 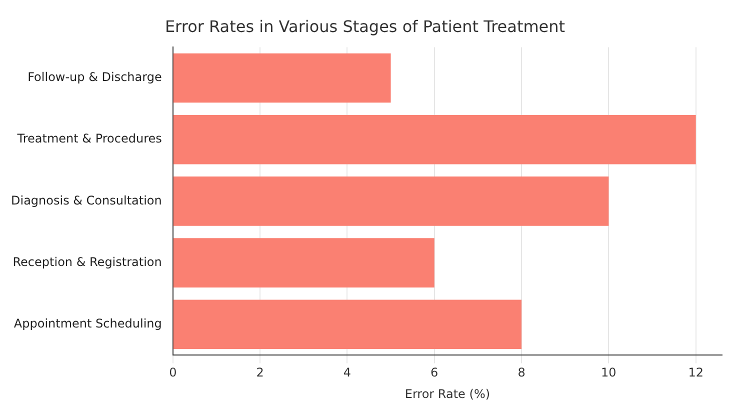 What do you see at coordinates (86, 200) in the screenshot?
I see `y-tick-label: Diagnosis & Consultation` at bounding box center [86, 200].